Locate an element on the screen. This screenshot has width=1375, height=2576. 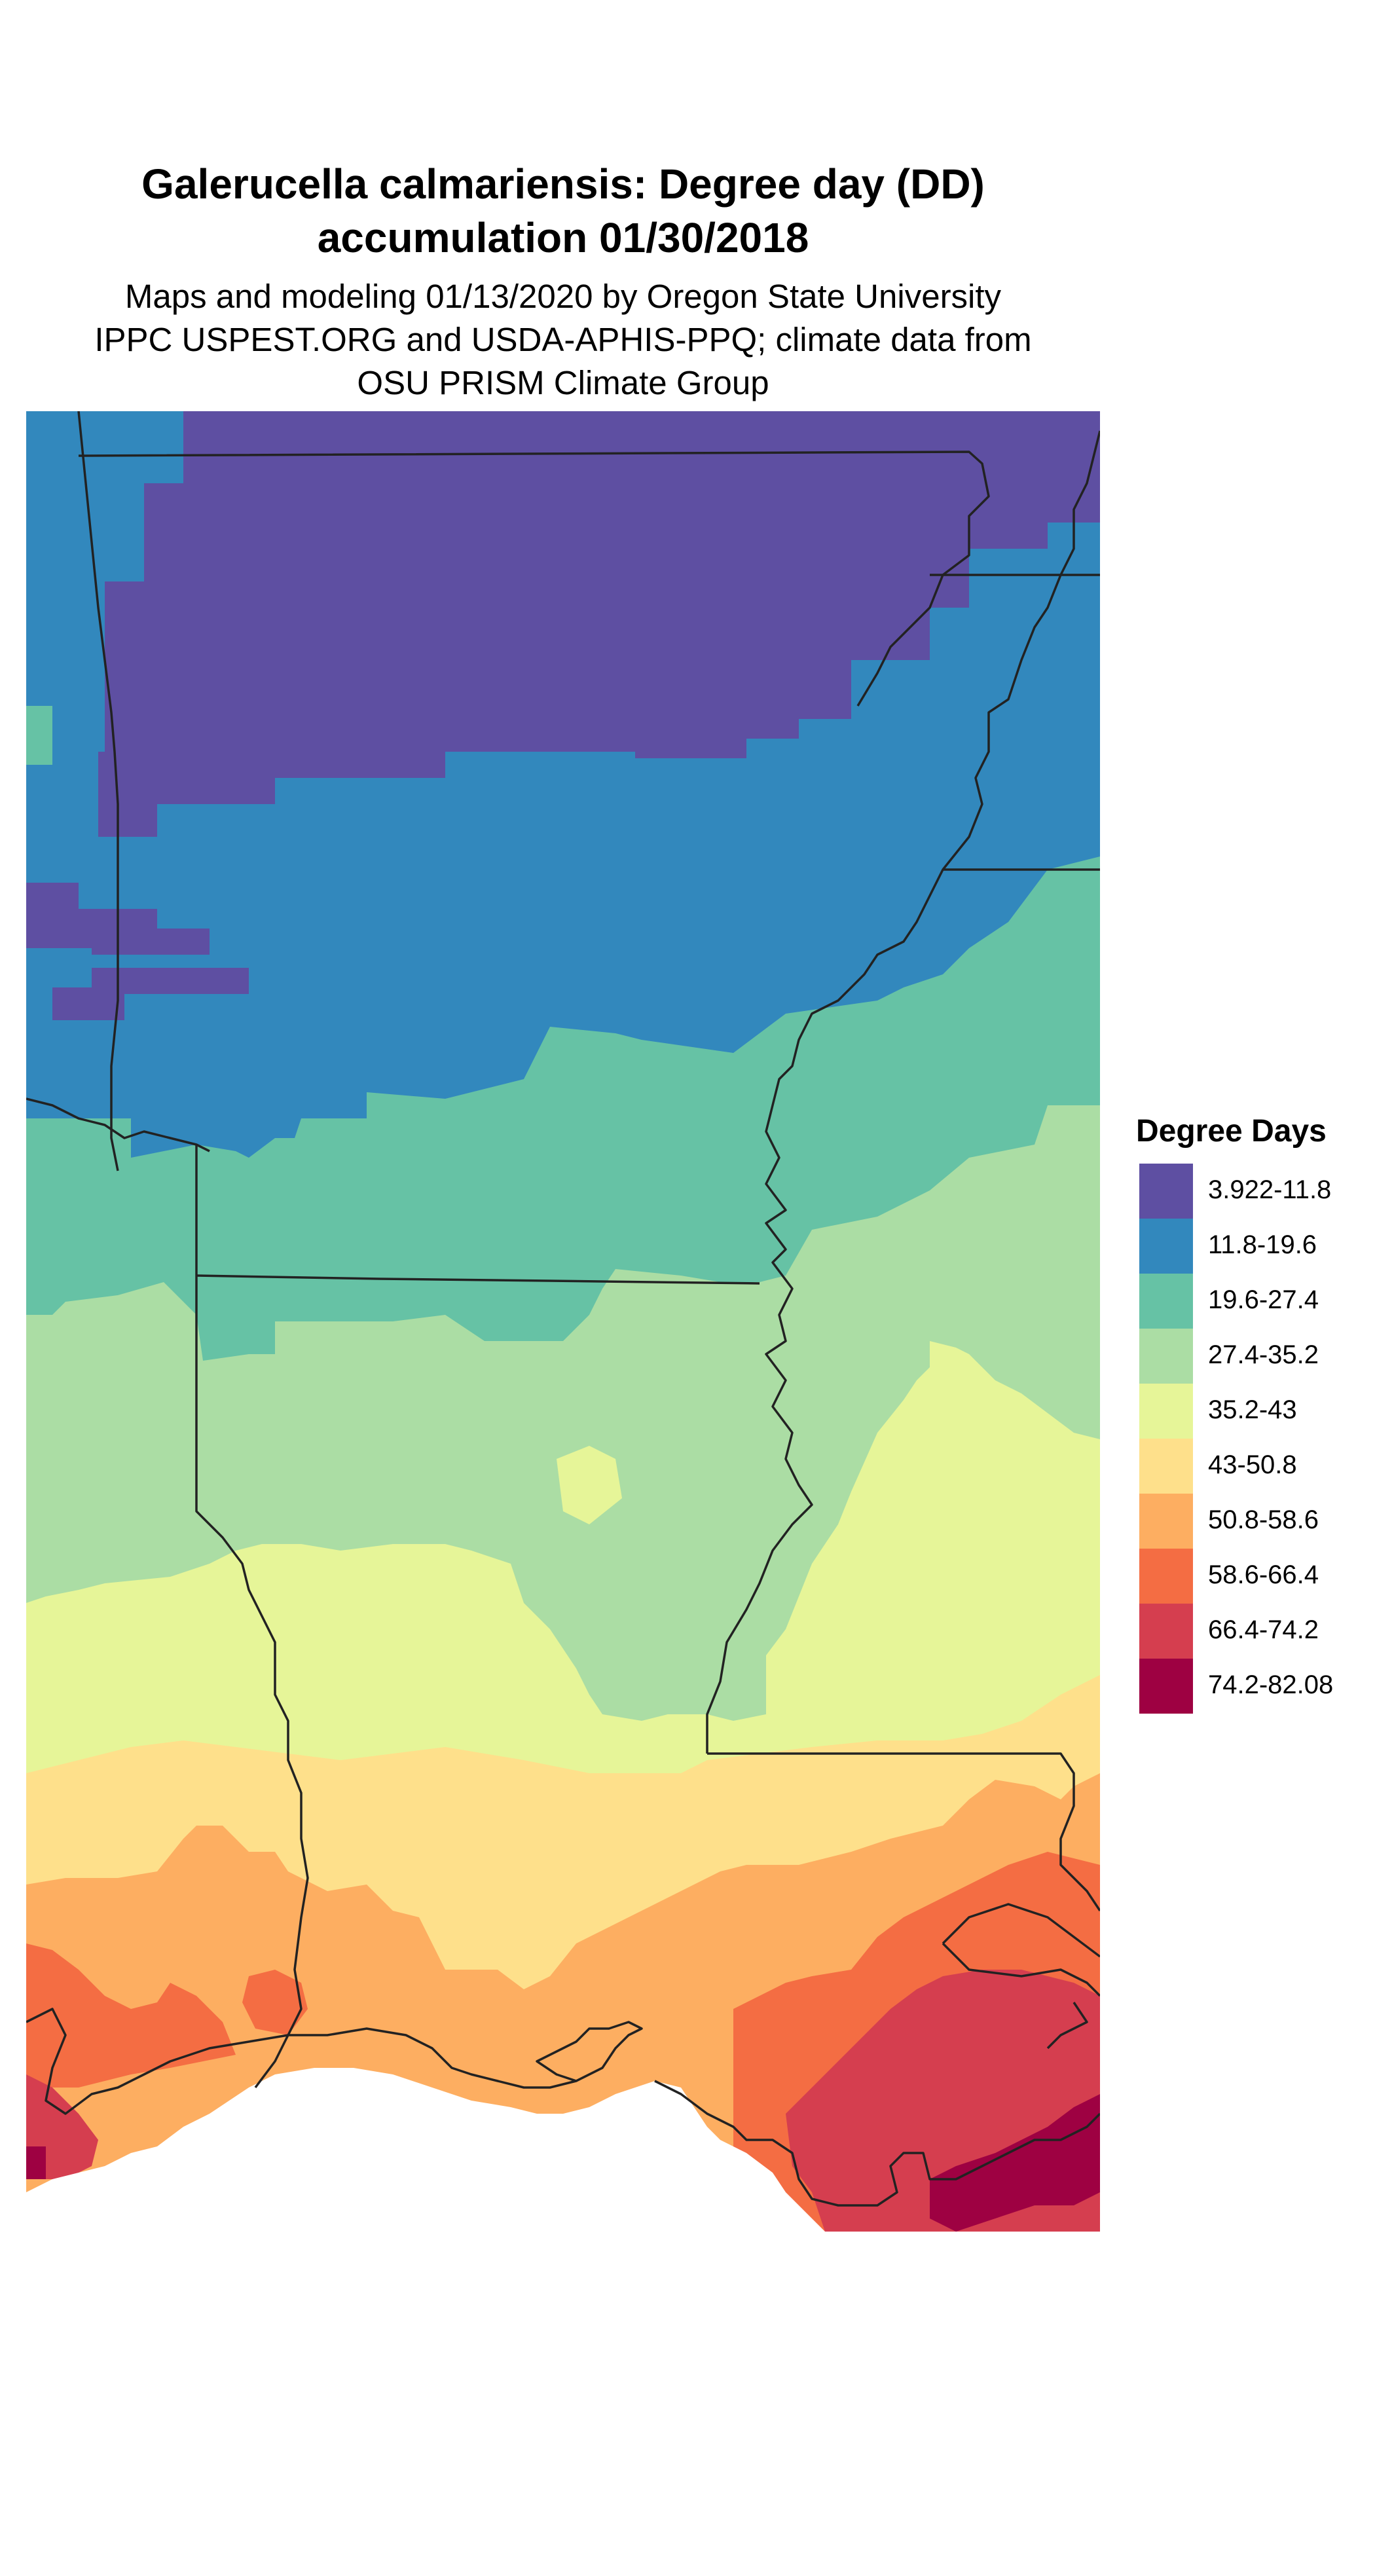
legend-item: 50.8-58.6 is located at coordinates (1254, 1521).